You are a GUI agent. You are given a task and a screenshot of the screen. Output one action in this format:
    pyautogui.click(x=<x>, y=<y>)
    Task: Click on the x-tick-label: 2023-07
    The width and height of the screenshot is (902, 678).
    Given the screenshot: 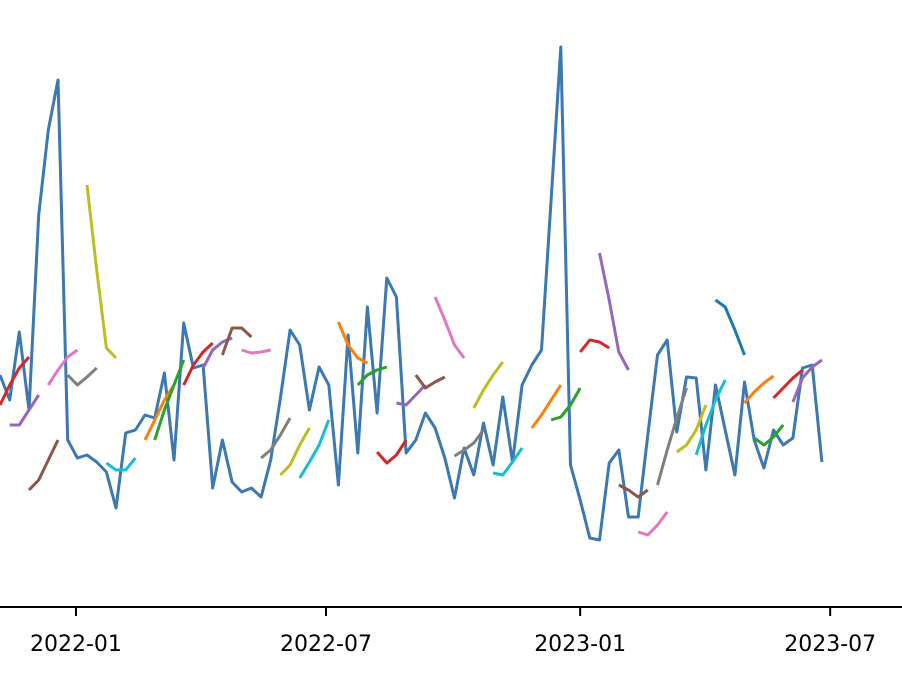 What is the action you would take?
    pyautogui.click(x=830, y=644)
    